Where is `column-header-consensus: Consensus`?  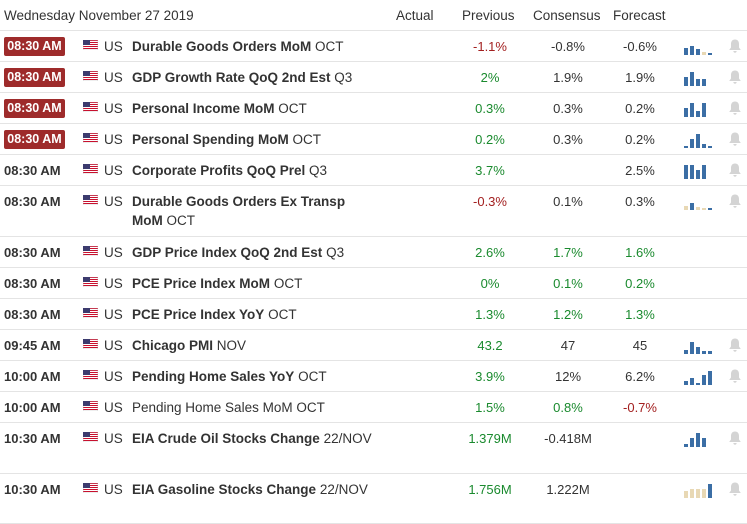
column-header-consensus: Consensus is located at coordinates (567, 15).